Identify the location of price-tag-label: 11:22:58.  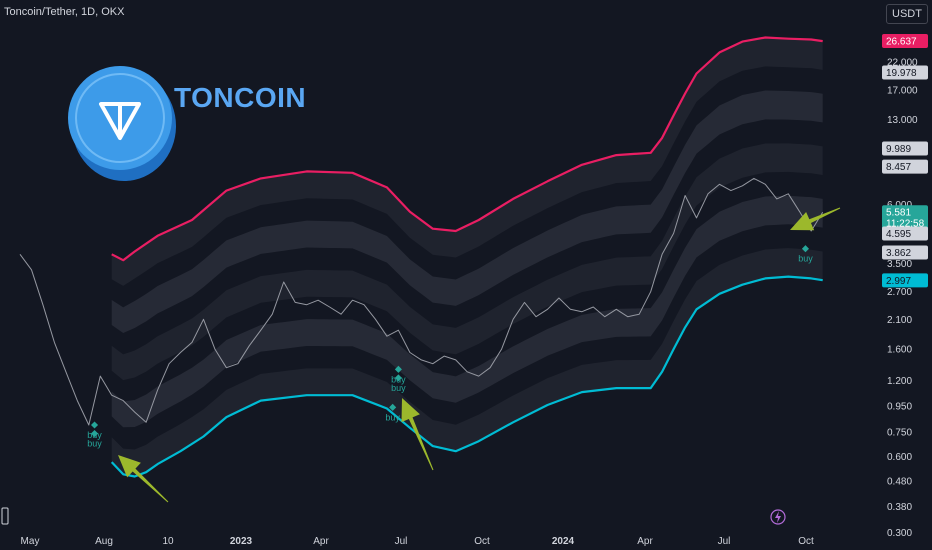
(905, 224).